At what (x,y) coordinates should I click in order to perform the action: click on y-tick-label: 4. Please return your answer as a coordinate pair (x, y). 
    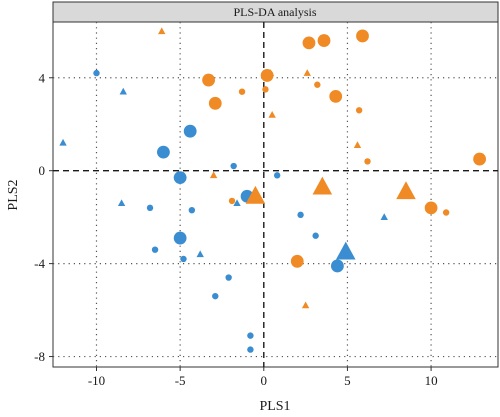
    Looking at the image, I should click on (42, 77).